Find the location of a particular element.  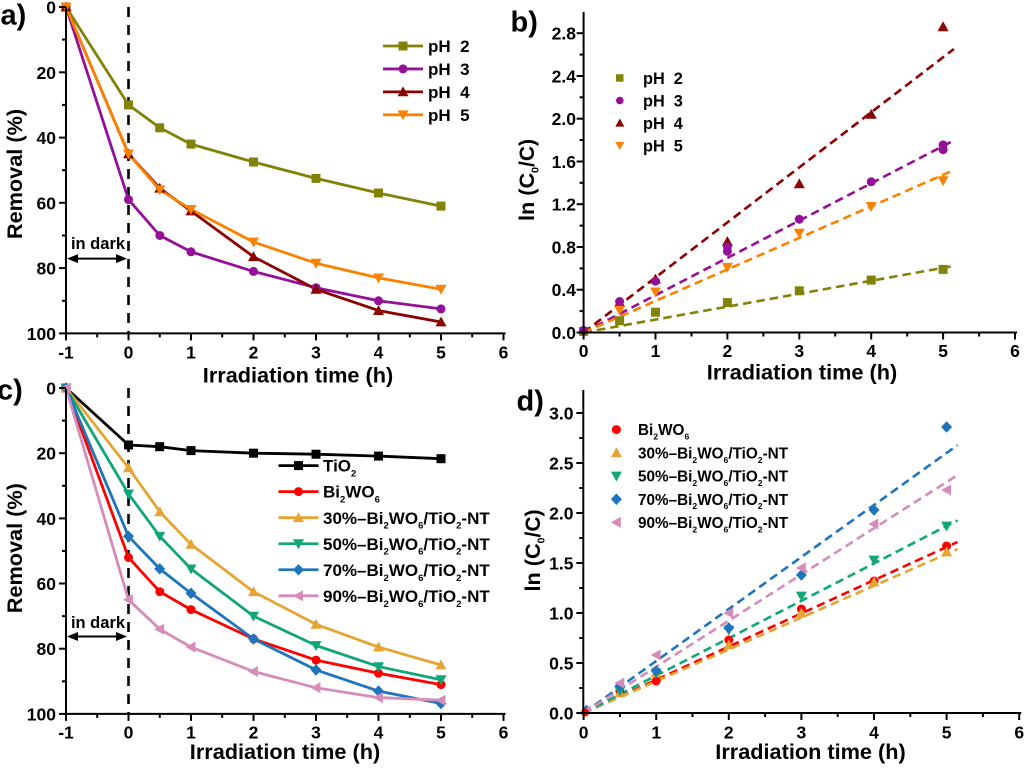

svg-text: 1.6 is located at coordinates (564, 162).